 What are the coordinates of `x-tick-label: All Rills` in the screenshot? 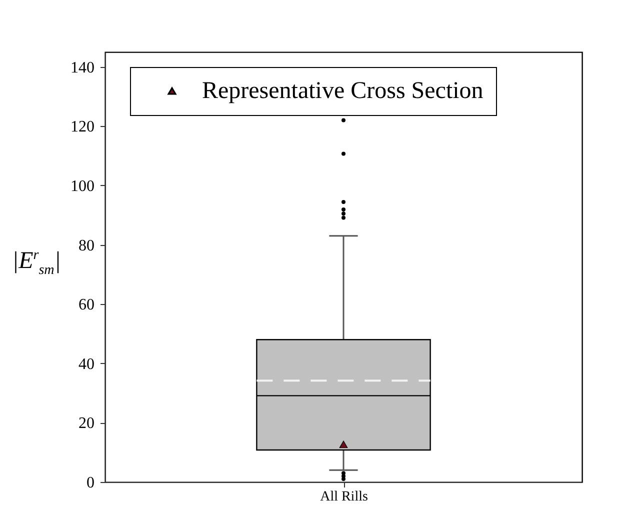 It's located at (344, 497).